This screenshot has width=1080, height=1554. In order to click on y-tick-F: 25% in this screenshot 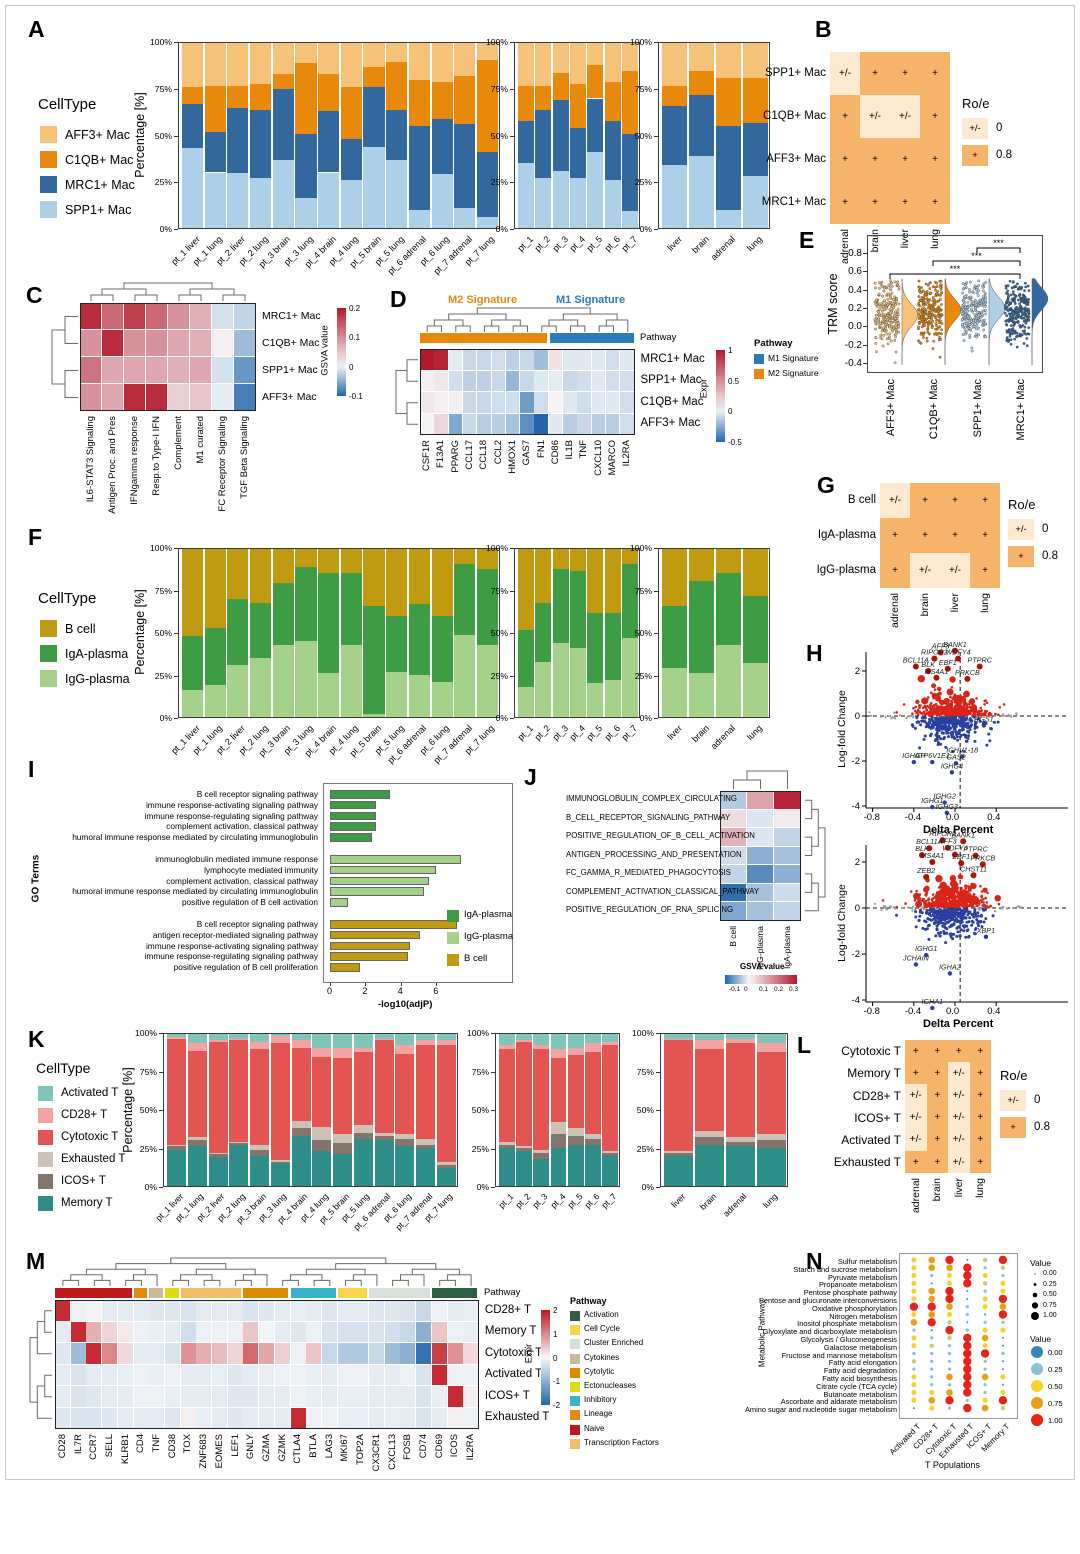, I will do `click(643, 675)`.